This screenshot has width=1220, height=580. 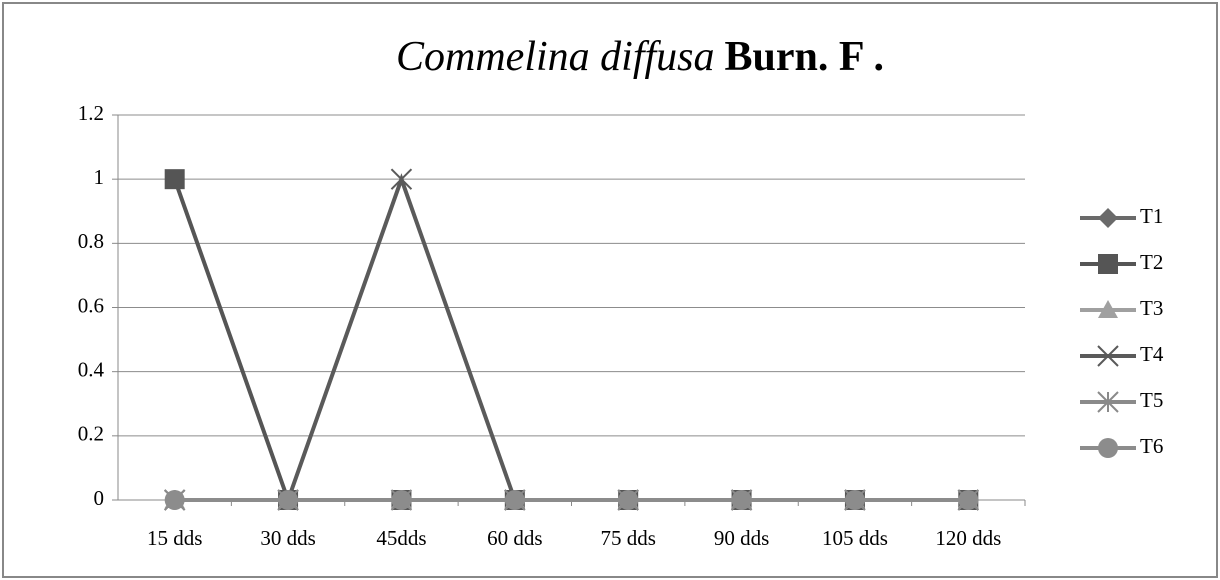 What do you see at coordinates (627, 538) in the screenshot?
I see `x-tick-label: 75 dds` at bounding box center [627, 538].